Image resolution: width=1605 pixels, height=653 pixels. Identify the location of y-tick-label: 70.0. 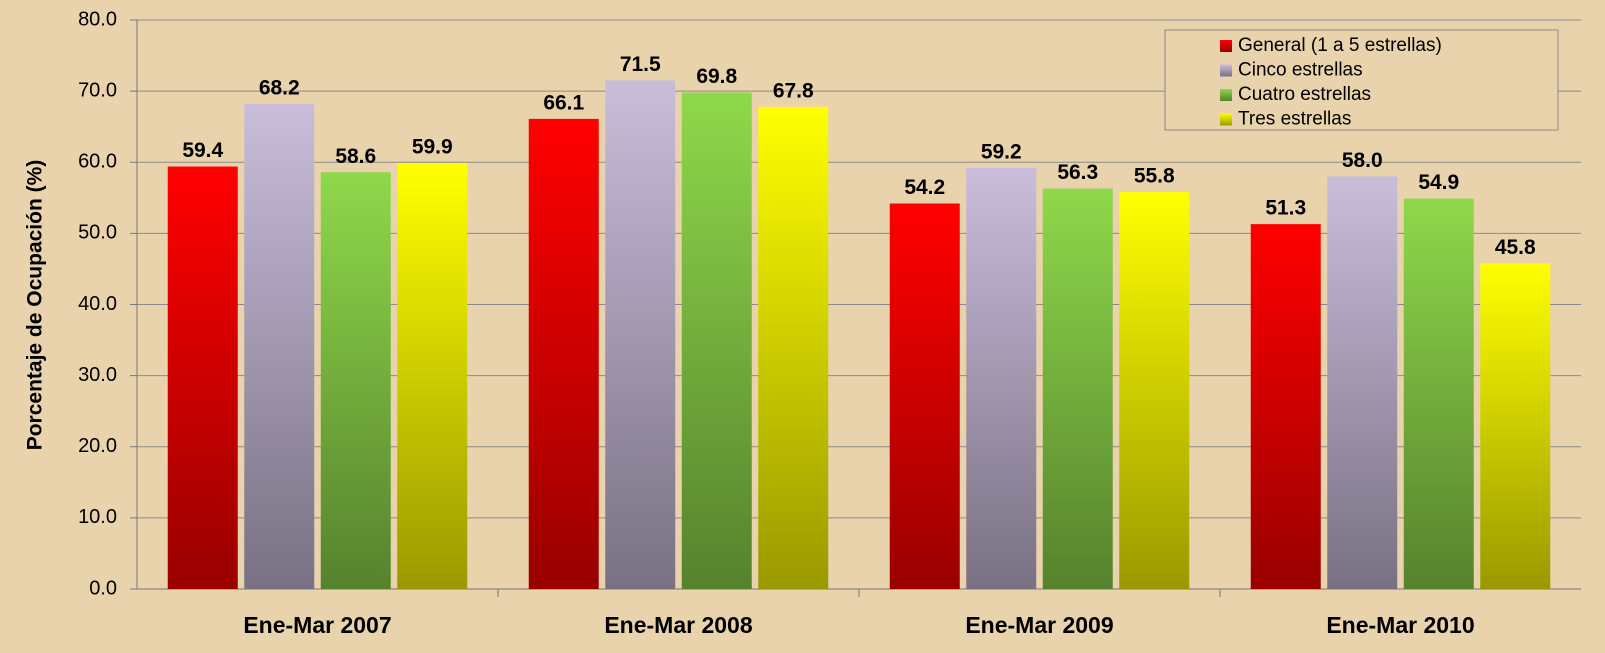
(97, 90).